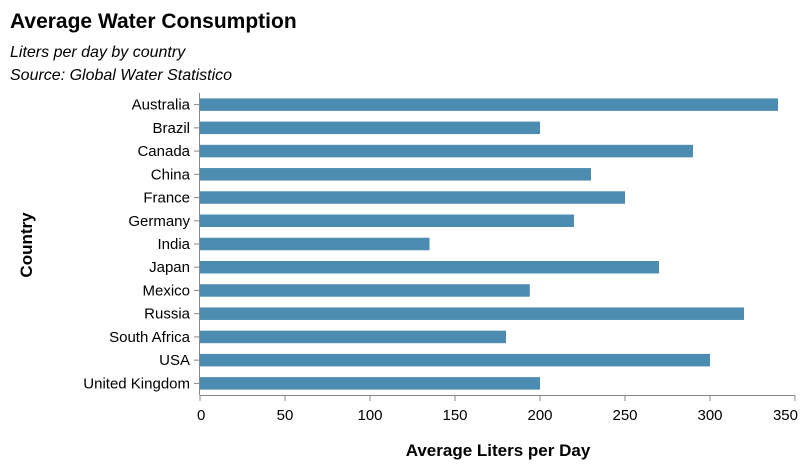 The height and width of the screenshot is (468, 810). What do you see at coordinates (395, 174) in the screenshot?
I see `bar-china` at bounding box center [395, 174].